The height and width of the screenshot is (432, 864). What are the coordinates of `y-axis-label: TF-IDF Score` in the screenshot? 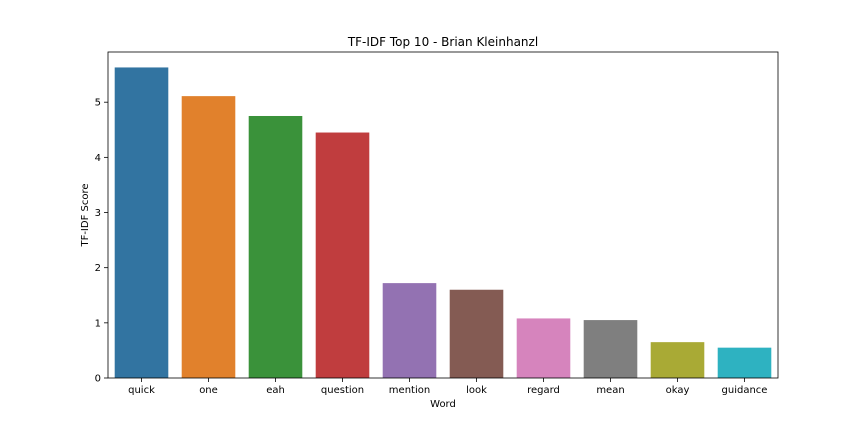 It's located at (85, 215).